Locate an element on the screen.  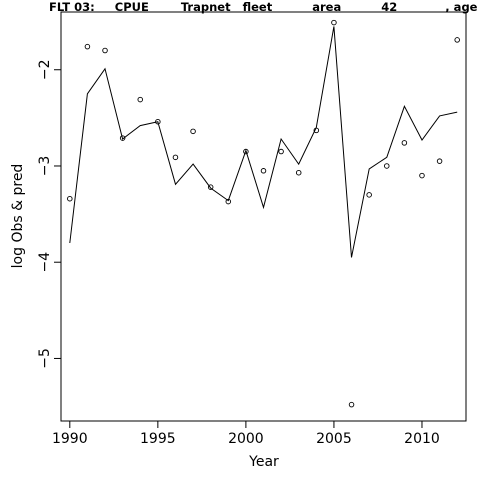
y-tick-label: −2 is located at coordinates (45, 69).